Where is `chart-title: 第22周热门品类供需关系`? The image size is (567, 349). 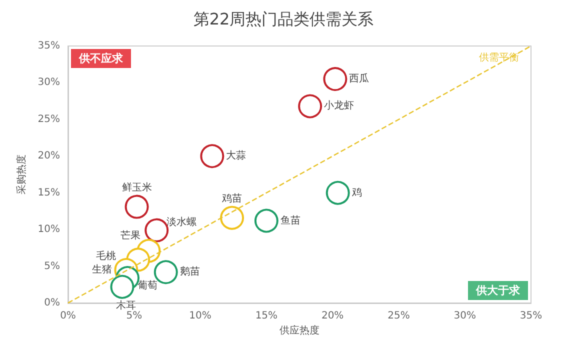 chart-title: 第22周热门品类供需关系 is located at coordinates (283, 19).